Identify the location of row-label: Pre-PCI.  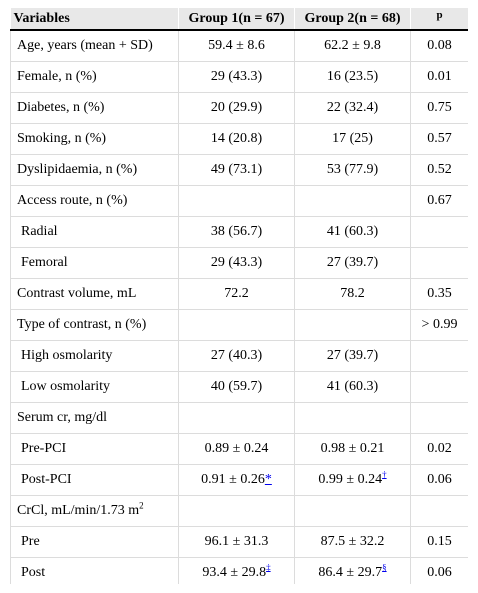
(94, 449).